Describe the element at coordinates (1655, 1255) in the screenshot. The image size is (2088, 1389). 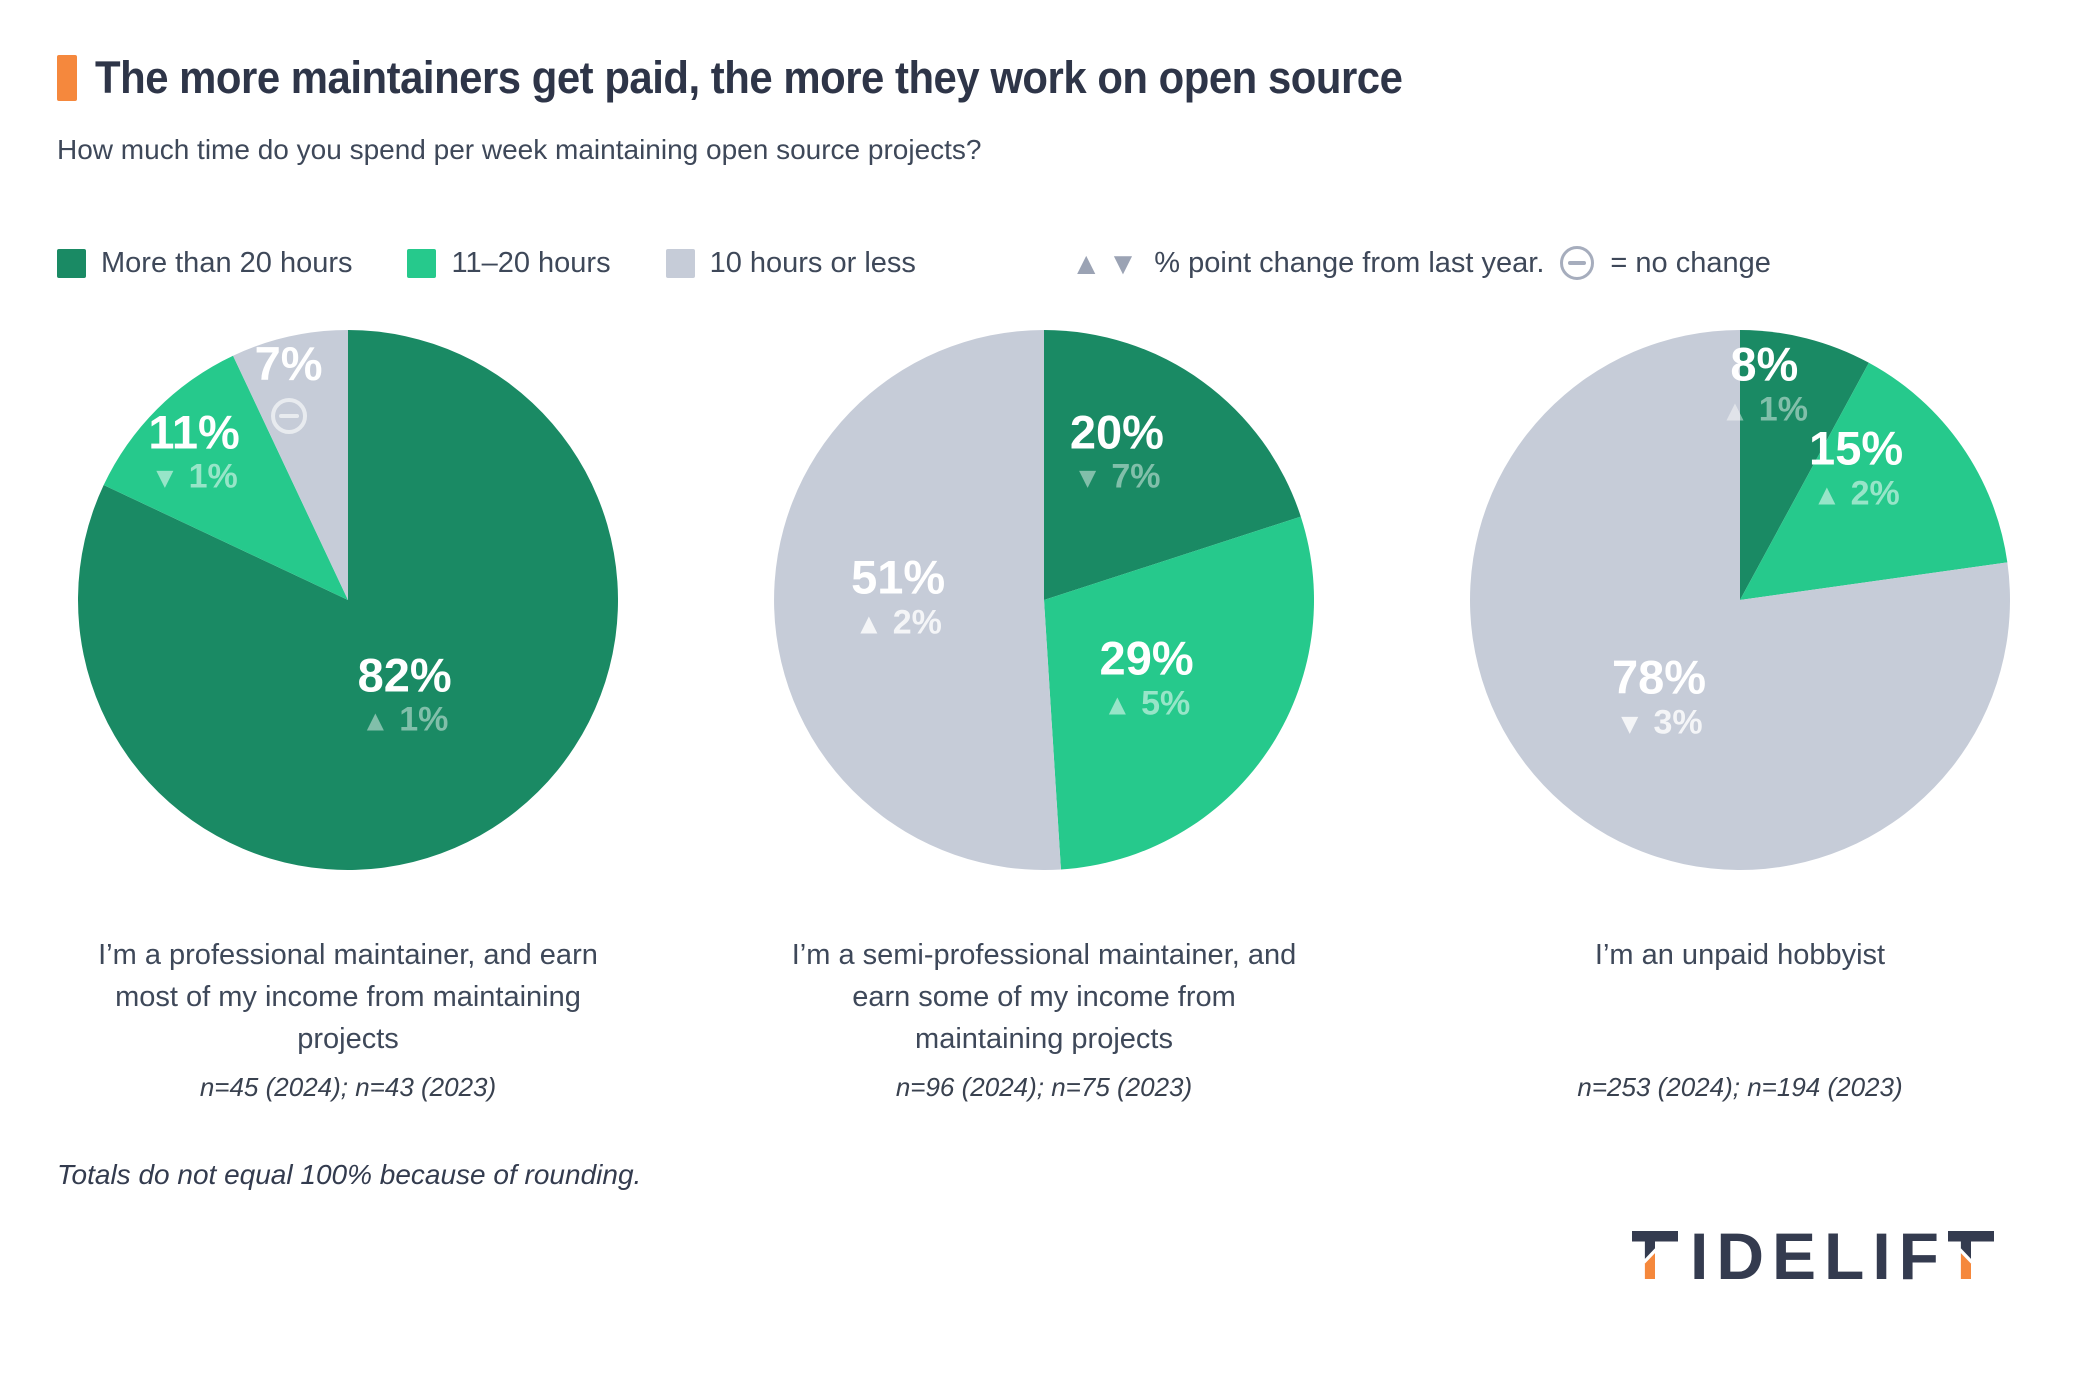
I see `logo-letter-t-first` at that location.